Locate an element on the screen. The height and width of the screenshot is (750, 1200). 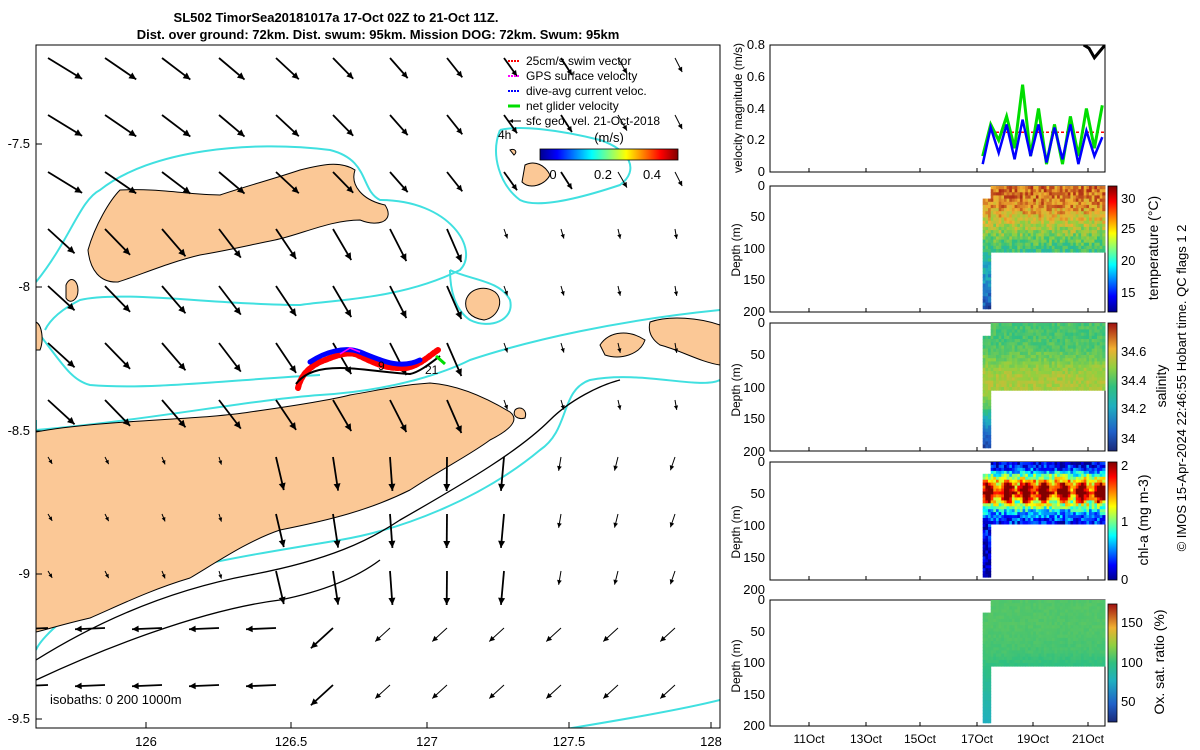
annotation-9: 9 is located at coordinates (381, 366).